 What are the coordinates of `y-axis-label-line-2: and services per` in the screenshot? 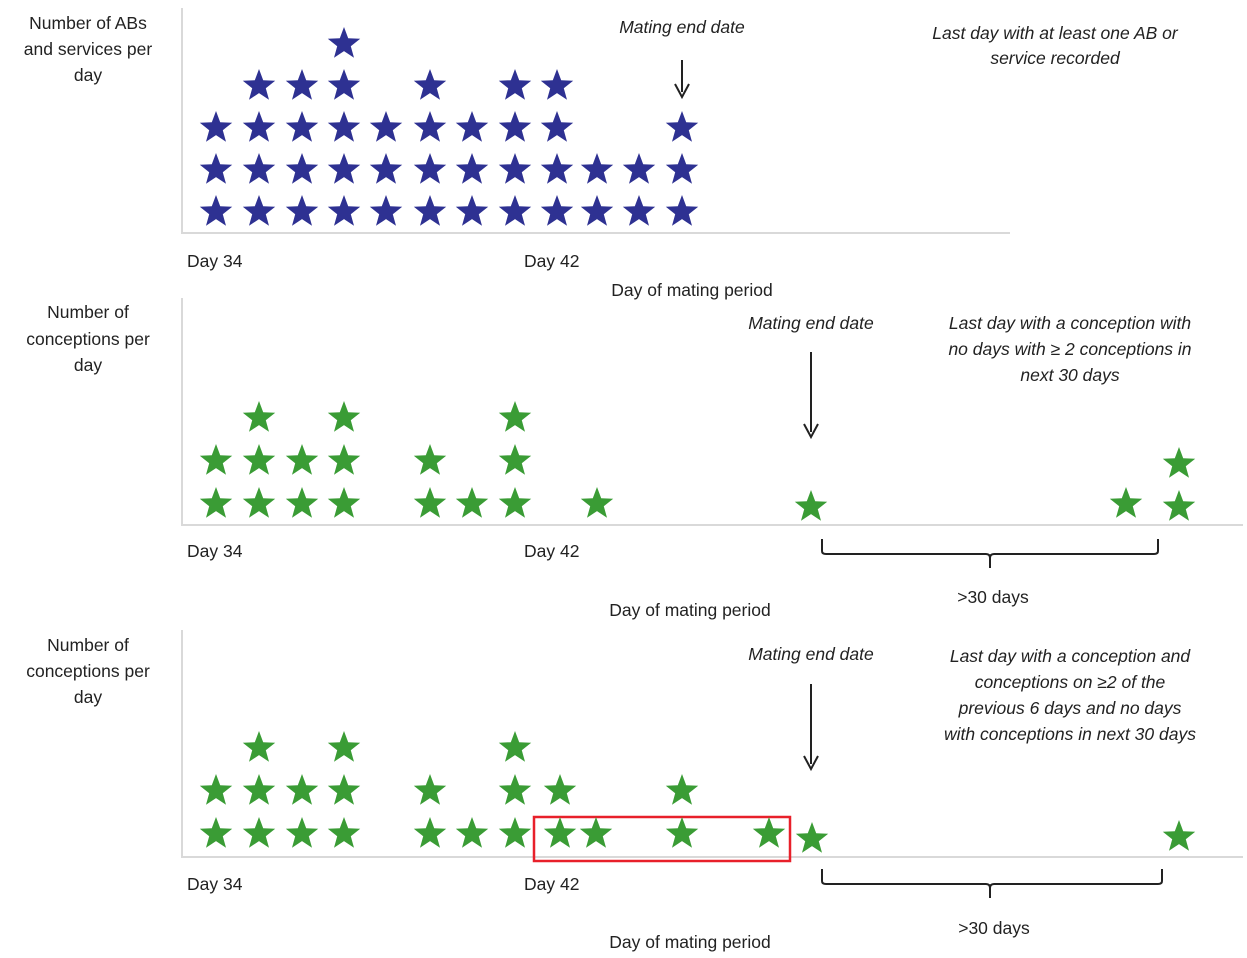 It's located at (88, 49).